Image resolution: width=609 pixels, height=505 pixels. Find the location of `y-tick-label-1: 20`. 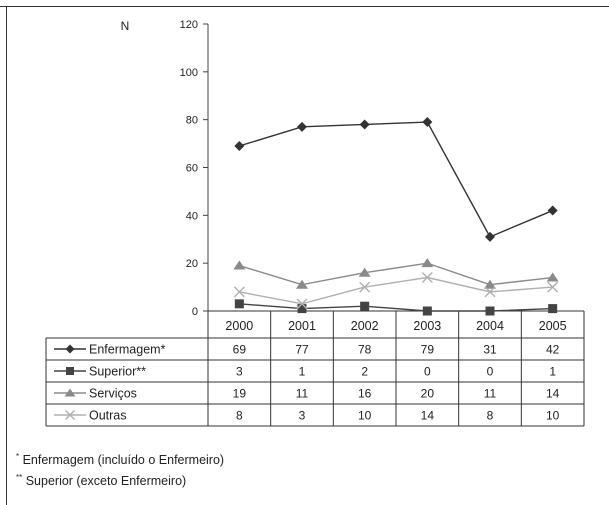

y-tick-label-1: 20 is located at coordinates (192, 264).